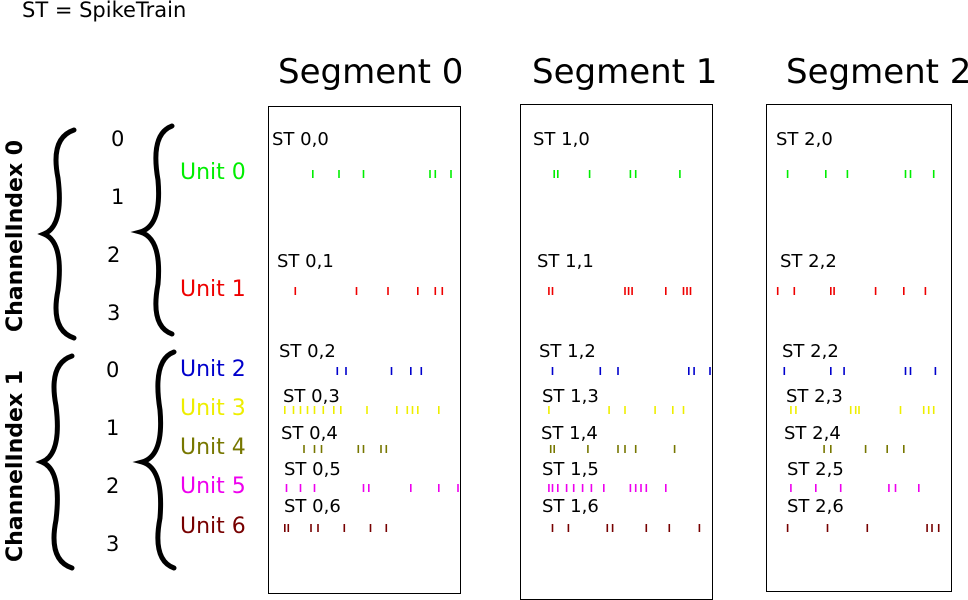 The height and width of the screenshot is (600, 968). What do you see at coordinates (815, 506) in the screenshot?
I see `spiketrain-label: ST 2,6` at bounding box center [815, 506].